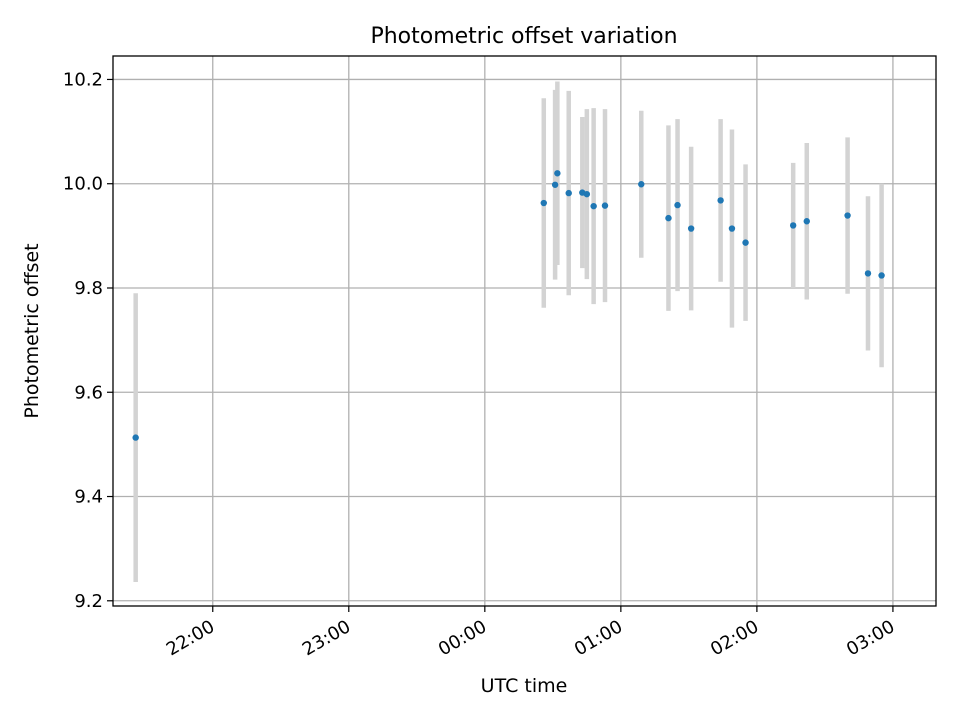 This screenshot has width=960, height=720. I want to click on y-tick-label: 10.0, so click(83, 184).